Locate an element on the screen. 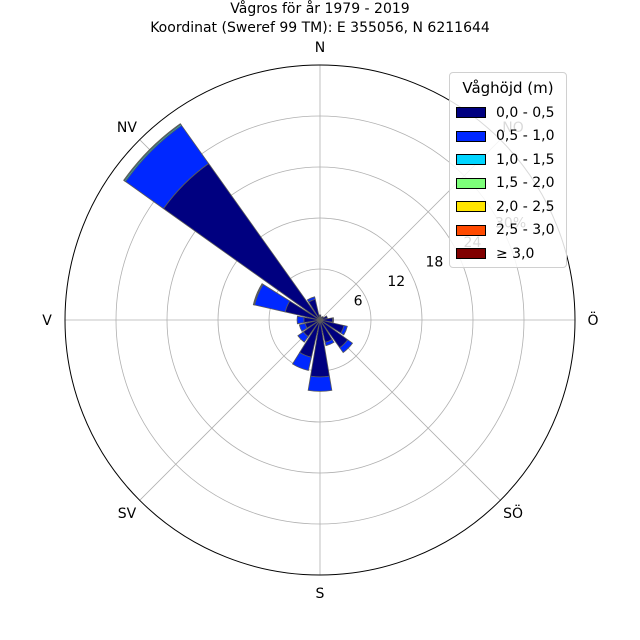  radial-tick-label: 12 is located at coordinates (396, 282).